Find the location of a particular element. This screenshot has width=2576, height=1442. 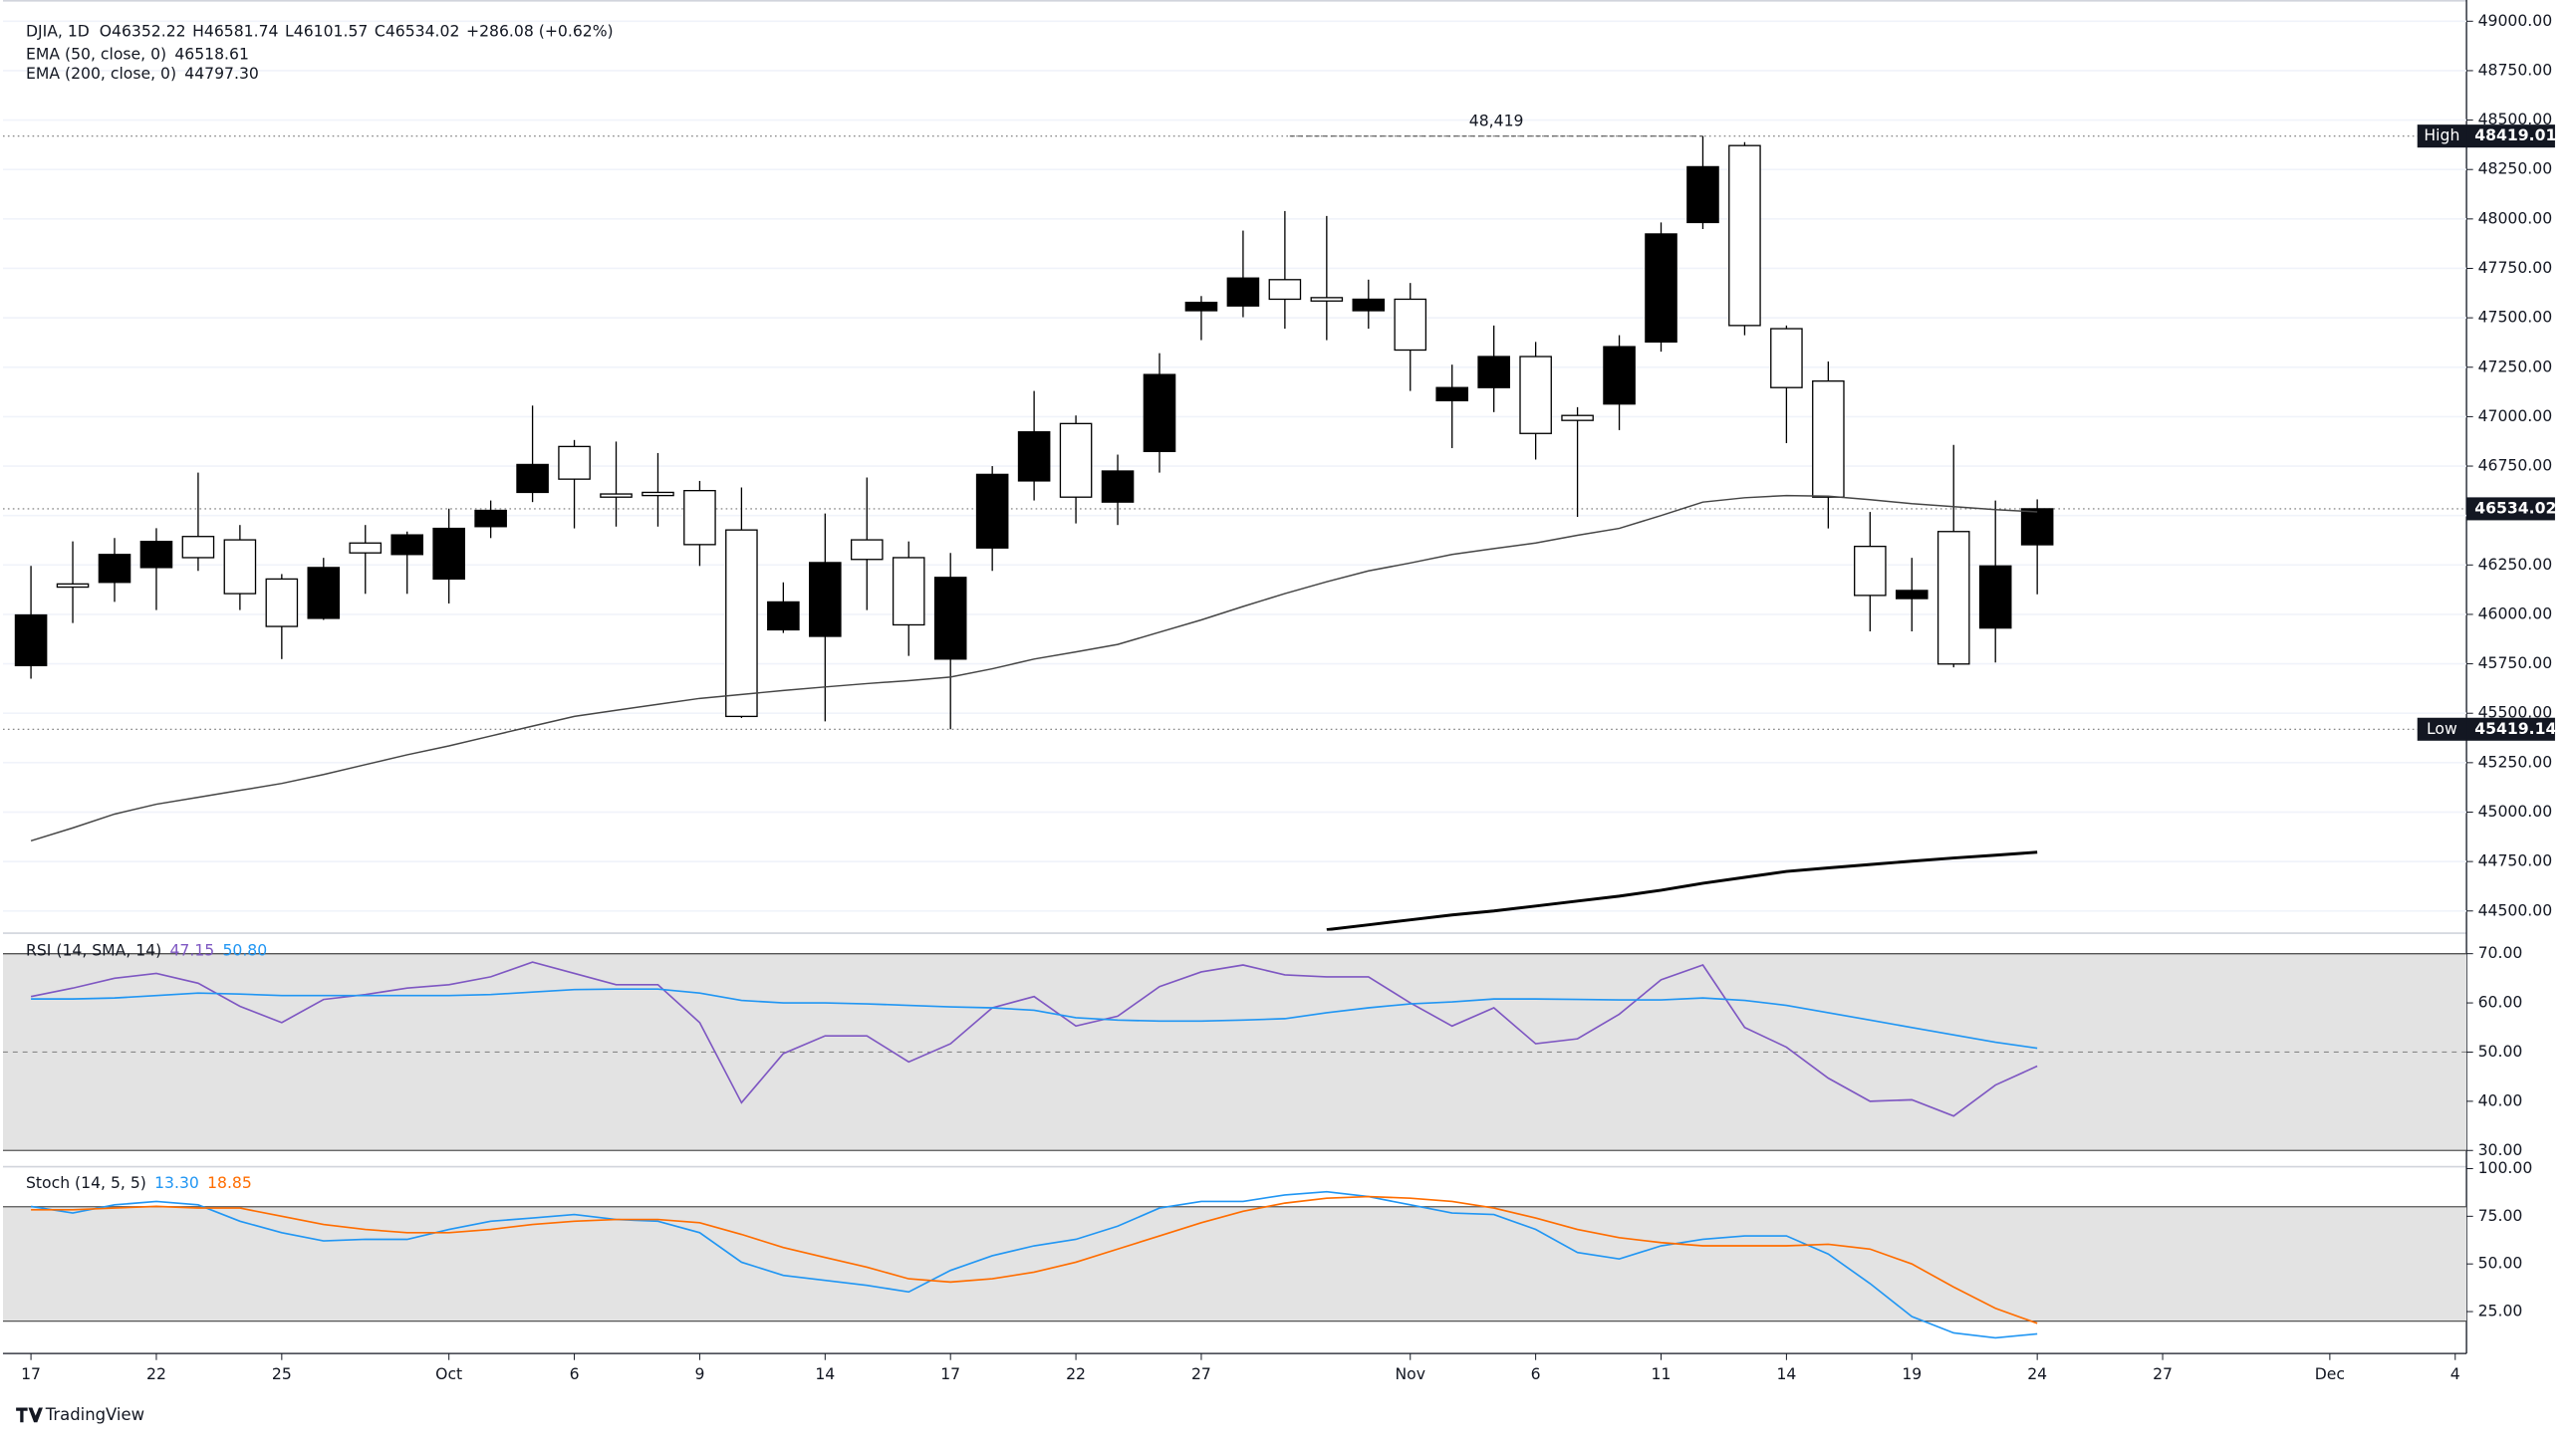

x-tick-label: Oct is located at coordinates (448, 1373).